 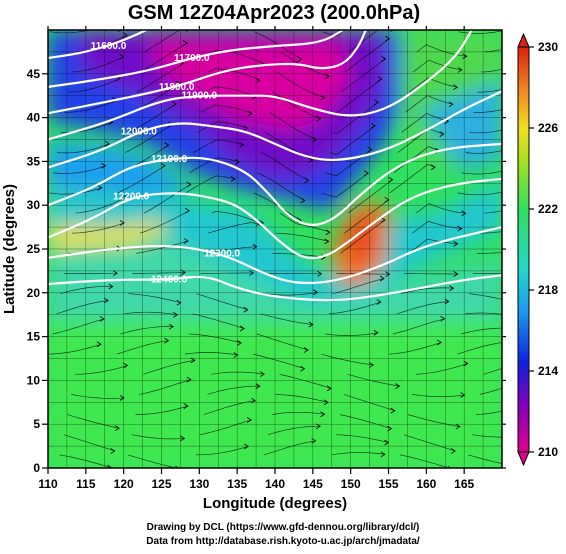 I want to click on colorbar-tick-label: 218, so click(x=548, y=290).